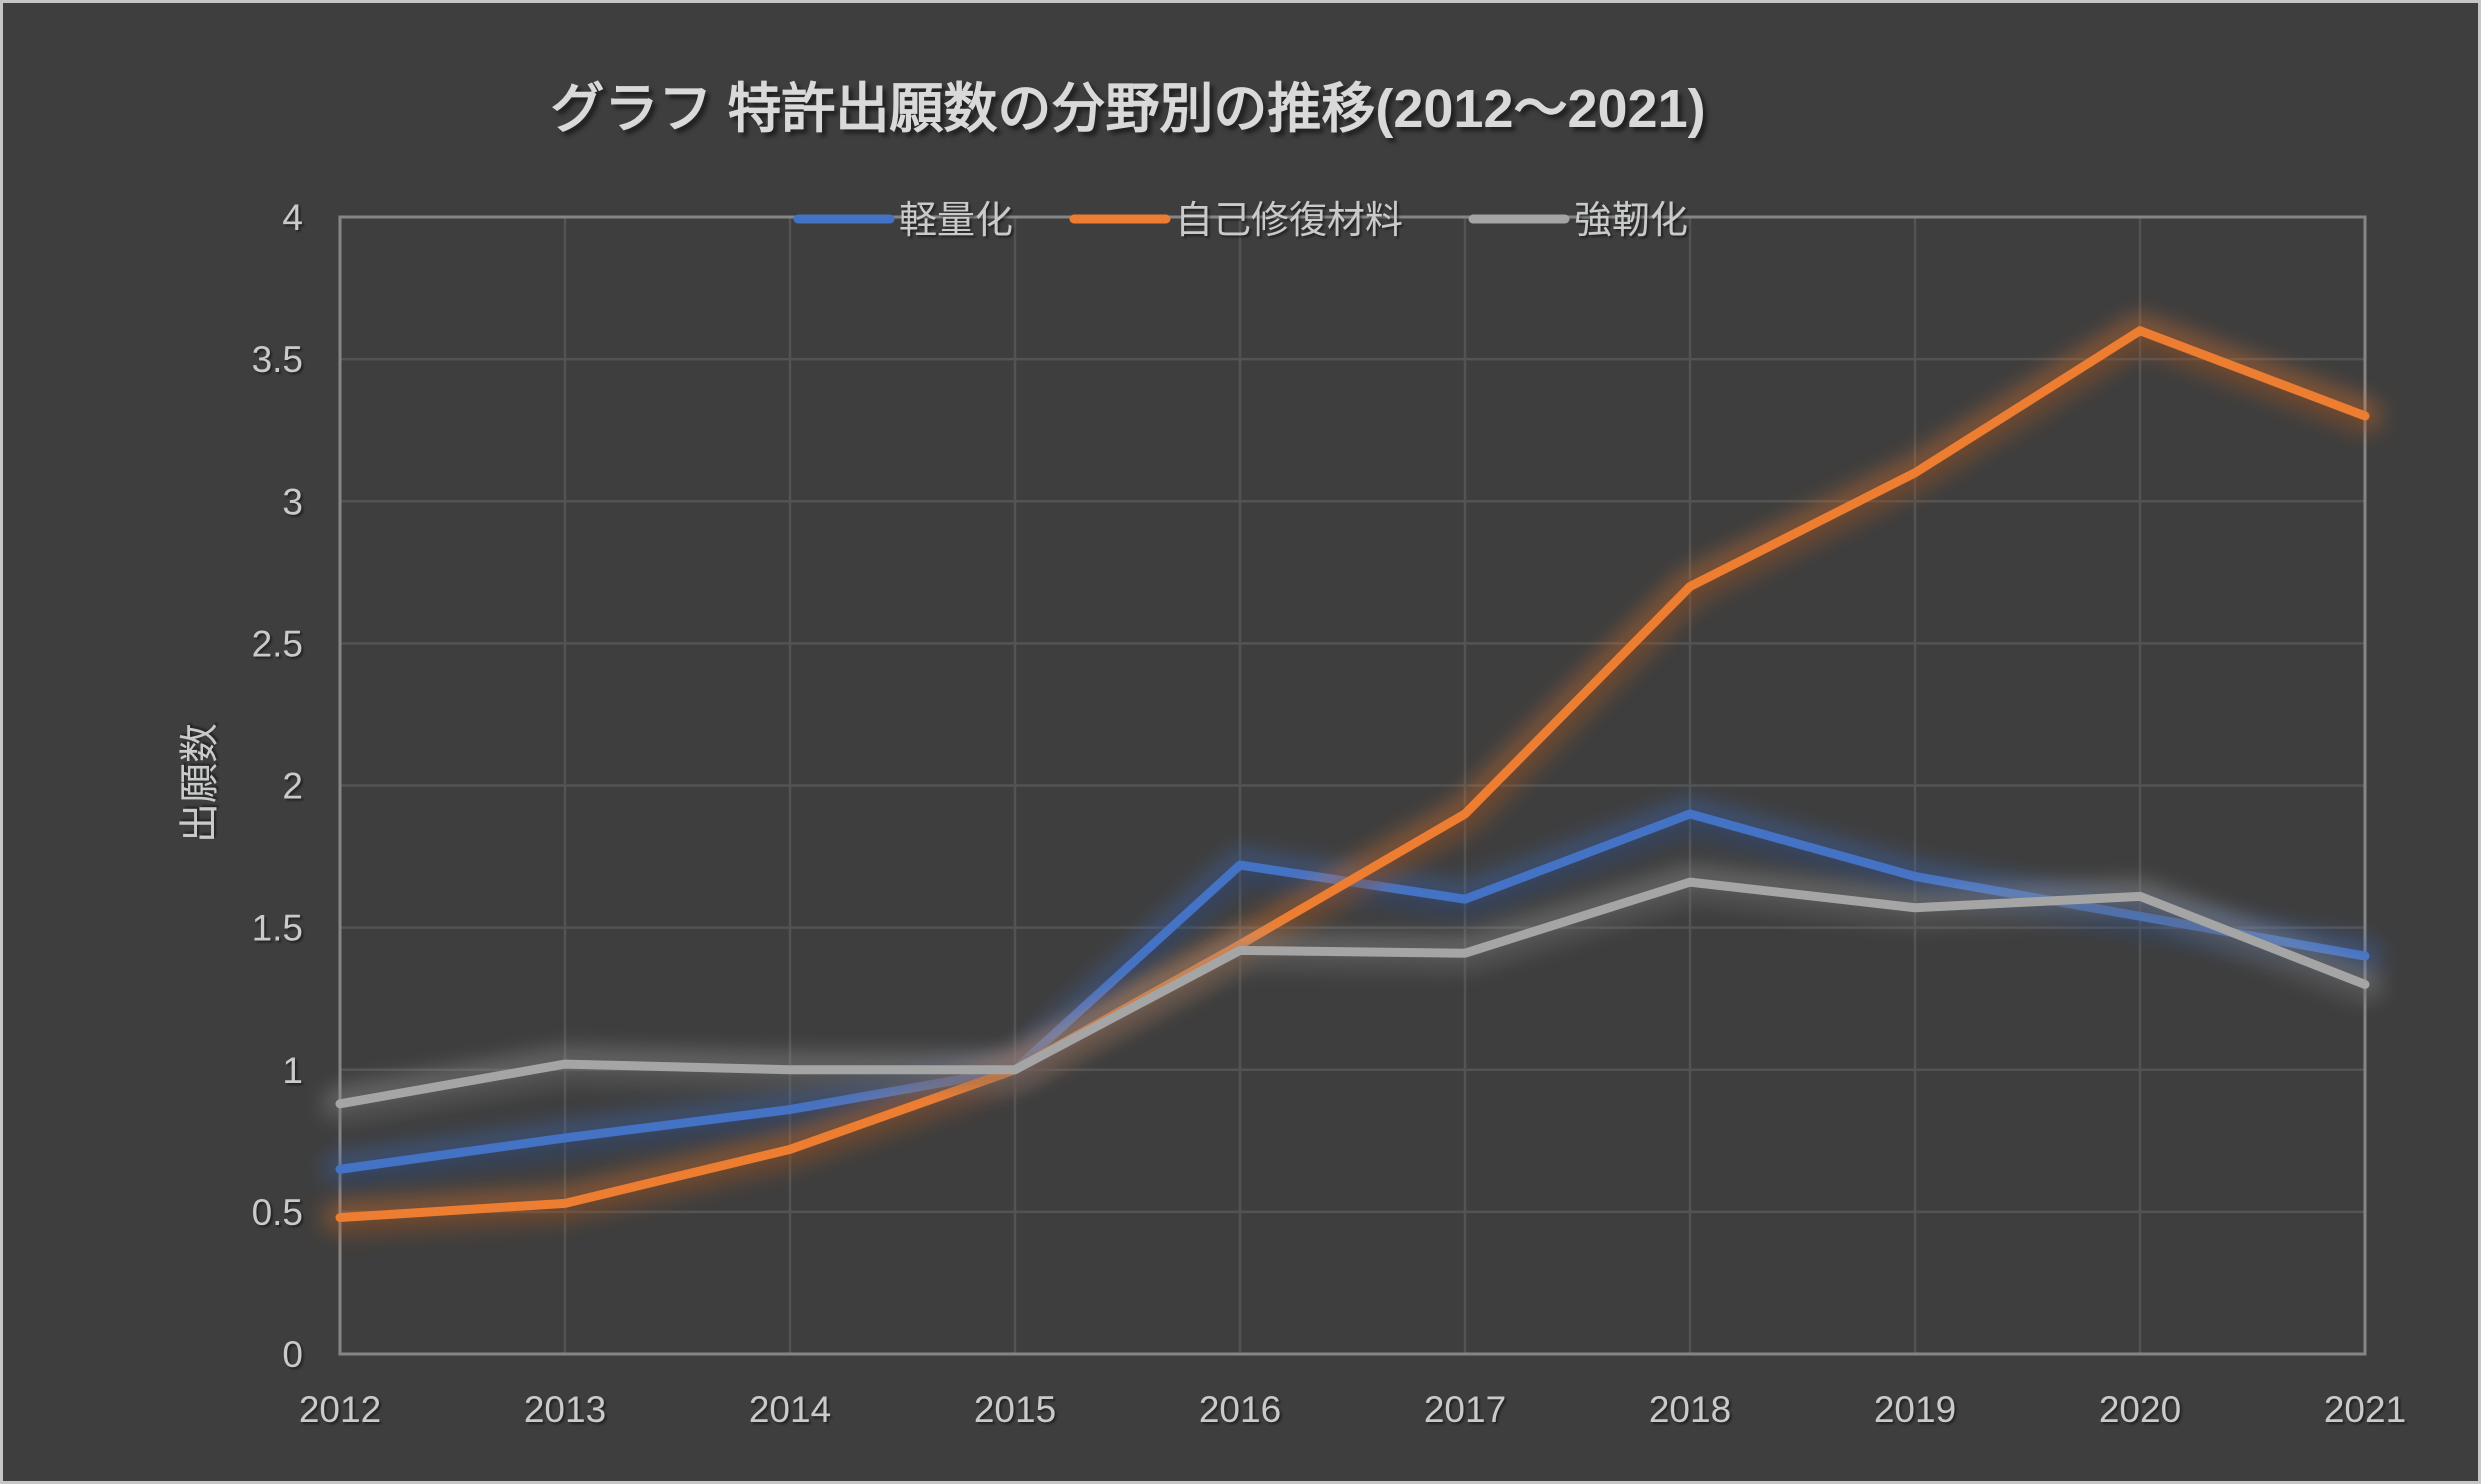  Describe the element at coordinates (1352, 1409) in the screenshot. I see `x-axis-labels: 2012 2013 2014 2015 2016 2017 2018 2019 2020 2021` at that location.